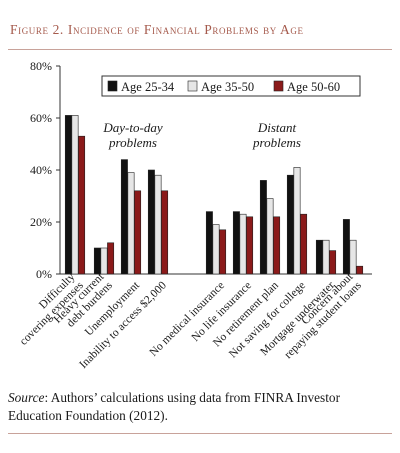 The height and width of the screenshot is (453, 400). Describe the element at coordinates (313, 87) in the screenshot. I see `legend-label: Age 50-60` at that location.